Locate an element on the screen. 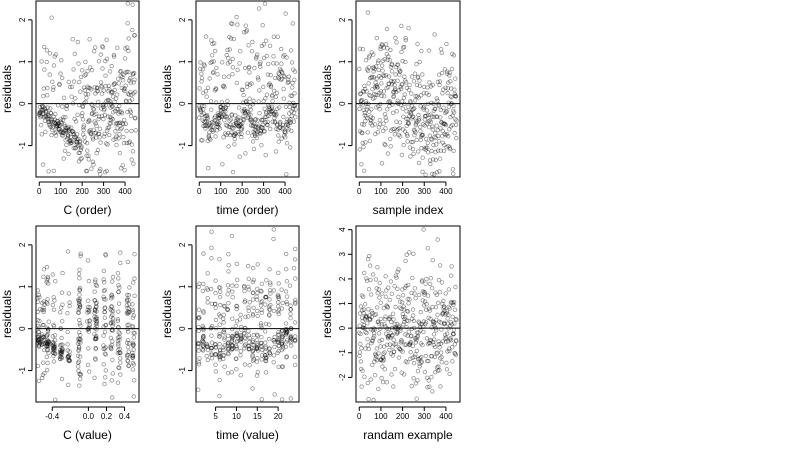  plot-frame is located at coordinates (408, 314).